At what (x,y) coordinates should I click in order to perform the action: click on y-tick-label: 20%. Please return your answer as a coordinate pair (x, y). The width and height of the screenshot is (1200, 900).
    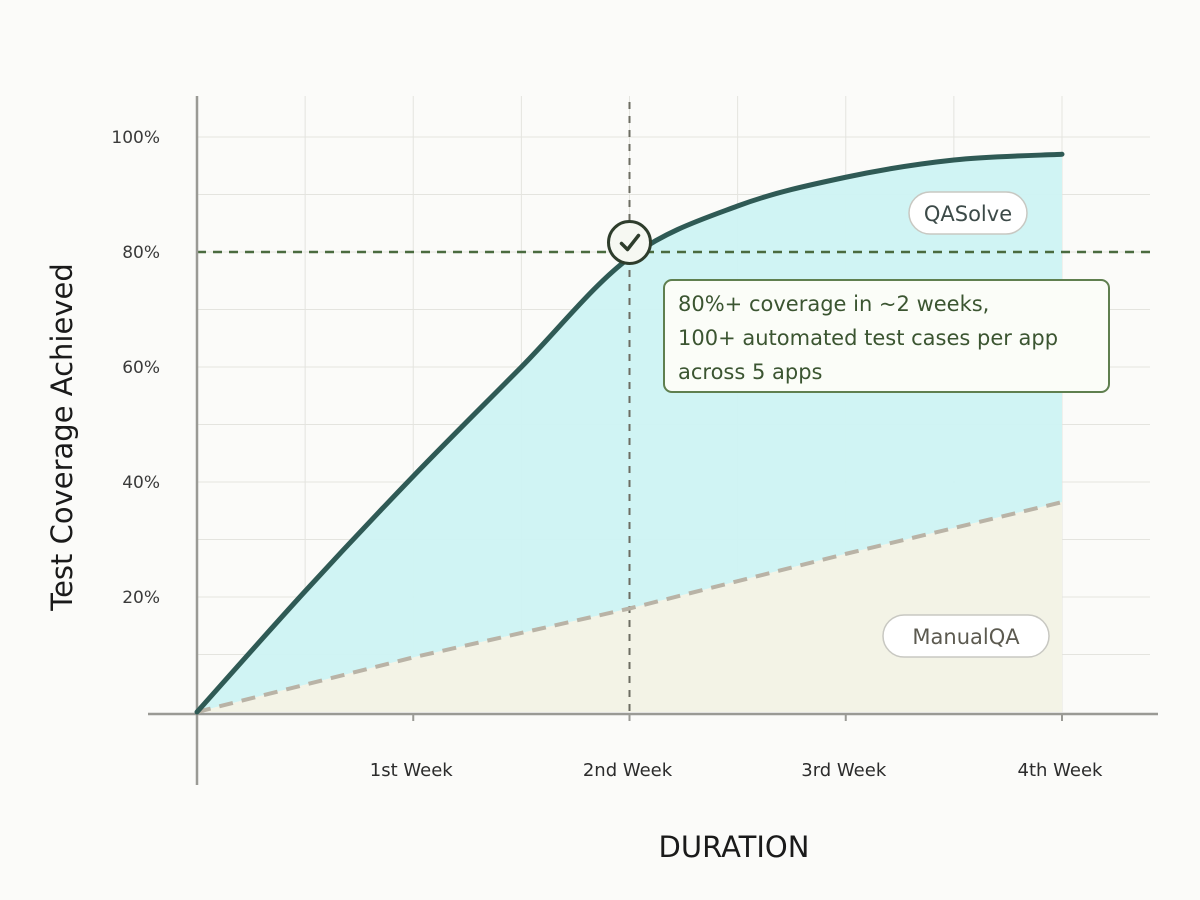
    Looking at the image, I should click on (141, 598).